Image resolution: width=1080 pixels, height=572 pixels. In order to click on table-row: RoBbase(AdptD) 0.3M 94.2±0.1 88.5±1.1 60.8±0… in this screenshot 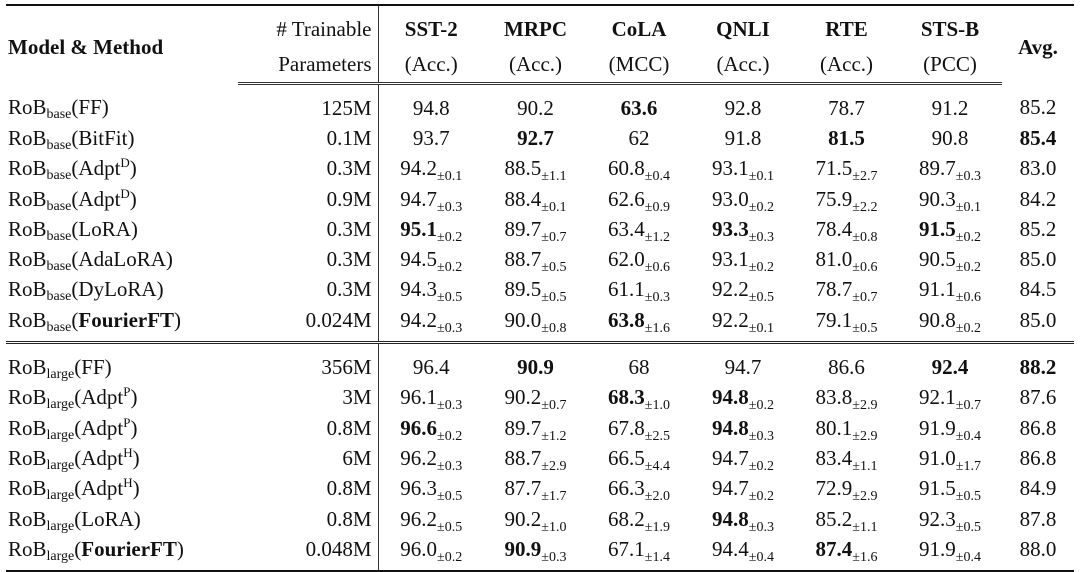, I will do `click(540, 169)`.